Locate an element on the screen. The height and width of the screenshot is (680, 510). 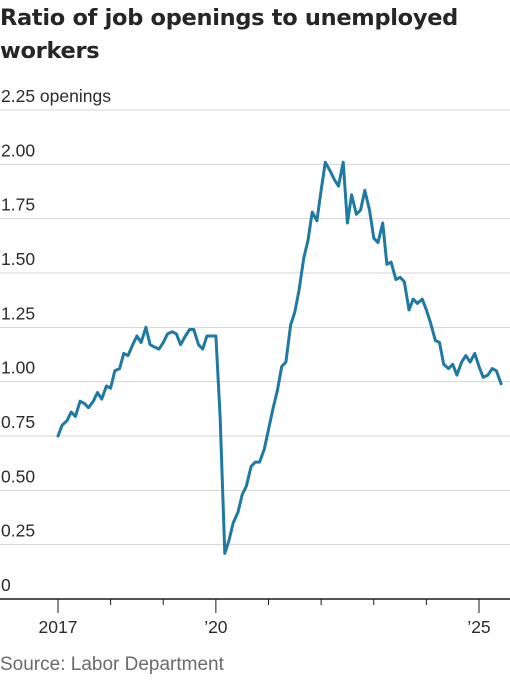
y-tick-label: 0 is located at coordinates (6, 585).